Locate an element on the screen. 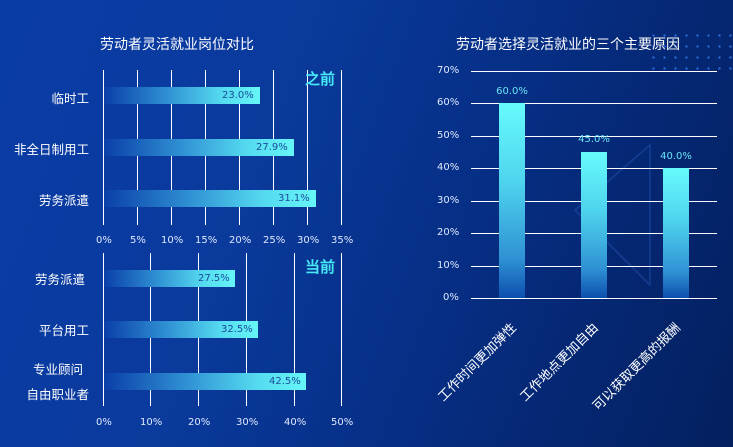 This screenshot has width=733, height=447. y-tick: 20% is located at coordinates (448, 232).